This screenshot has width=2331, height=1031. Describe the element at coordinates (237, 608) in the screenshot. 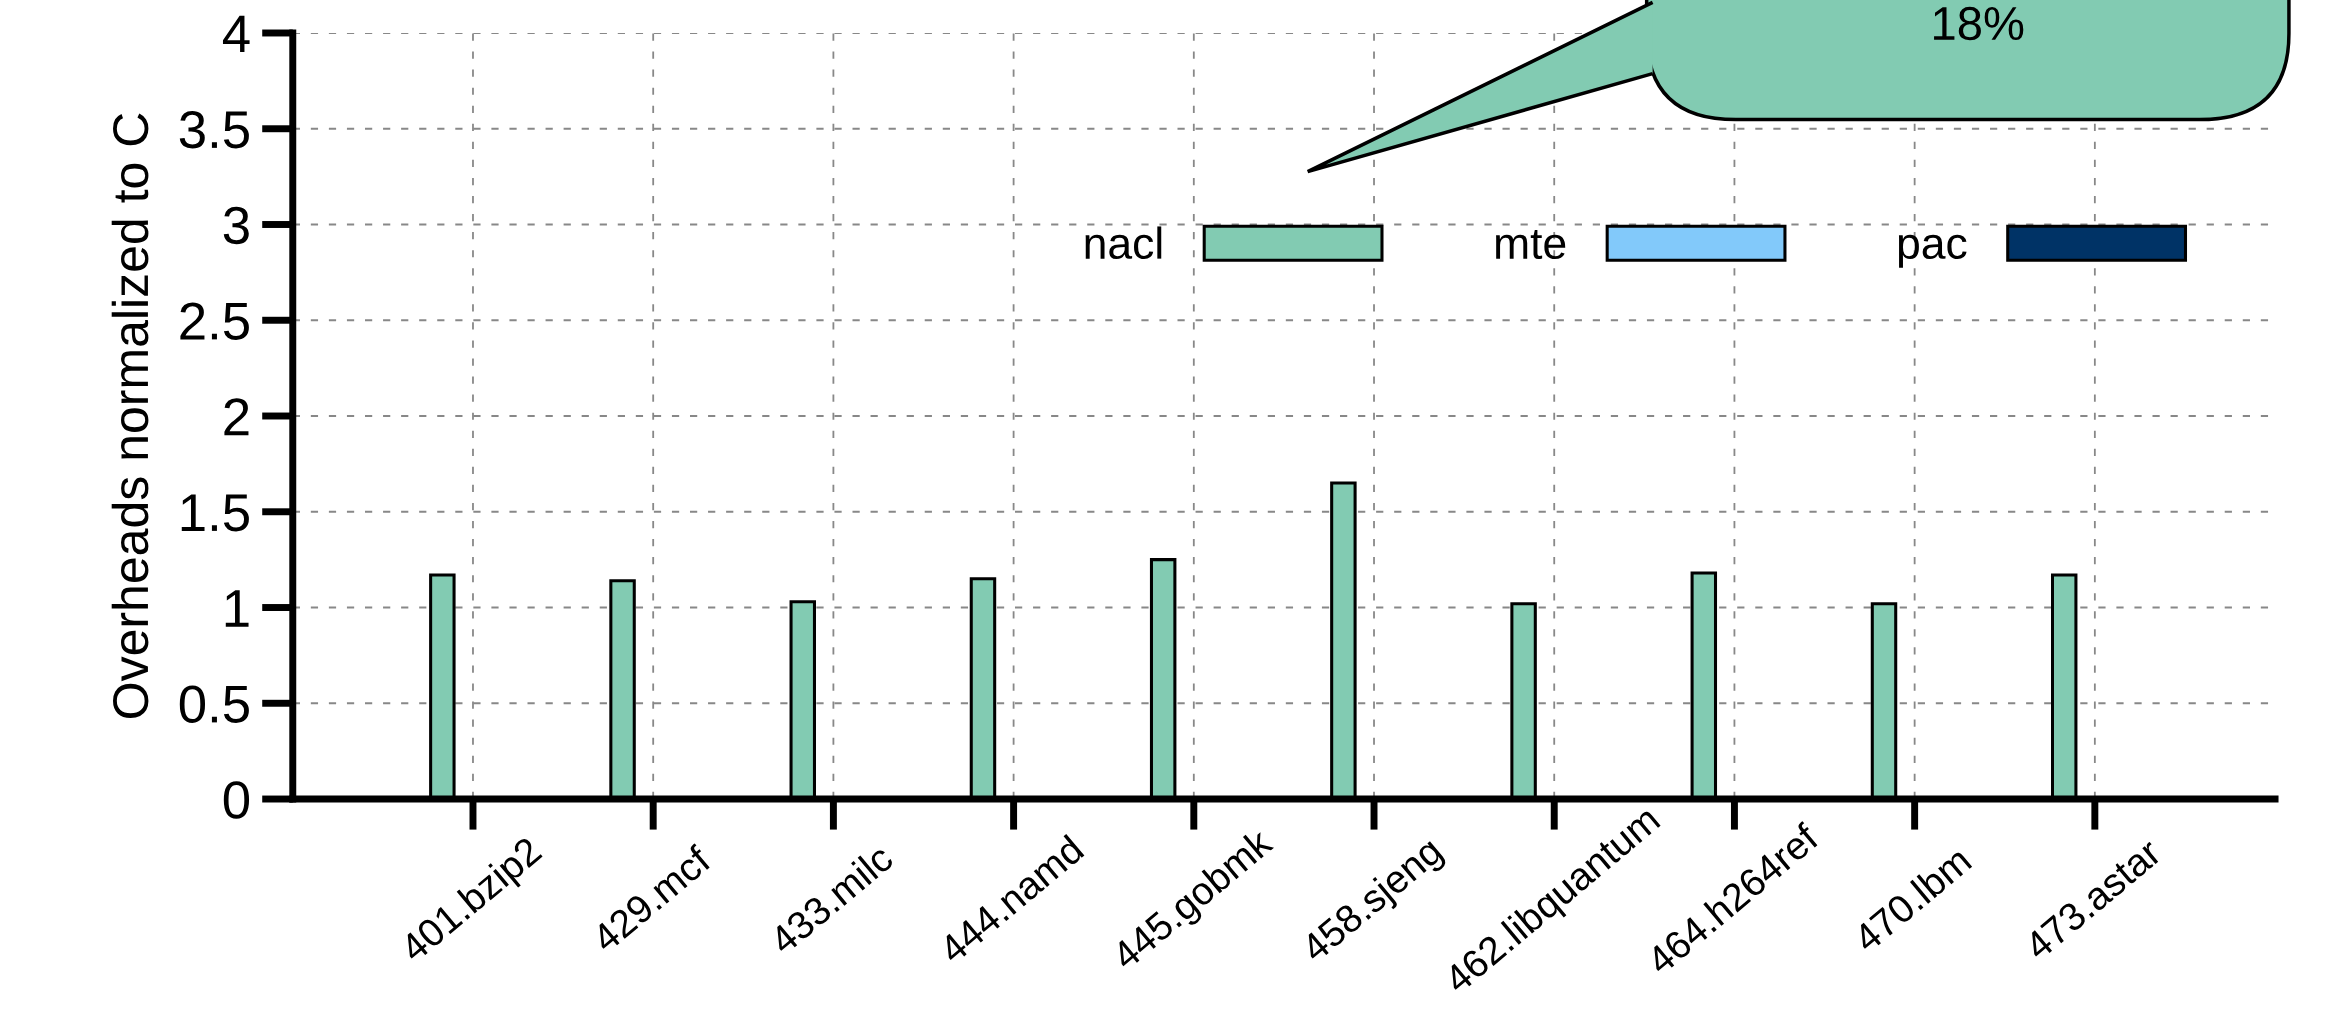

I see `y-tick-label: 1` at that location.